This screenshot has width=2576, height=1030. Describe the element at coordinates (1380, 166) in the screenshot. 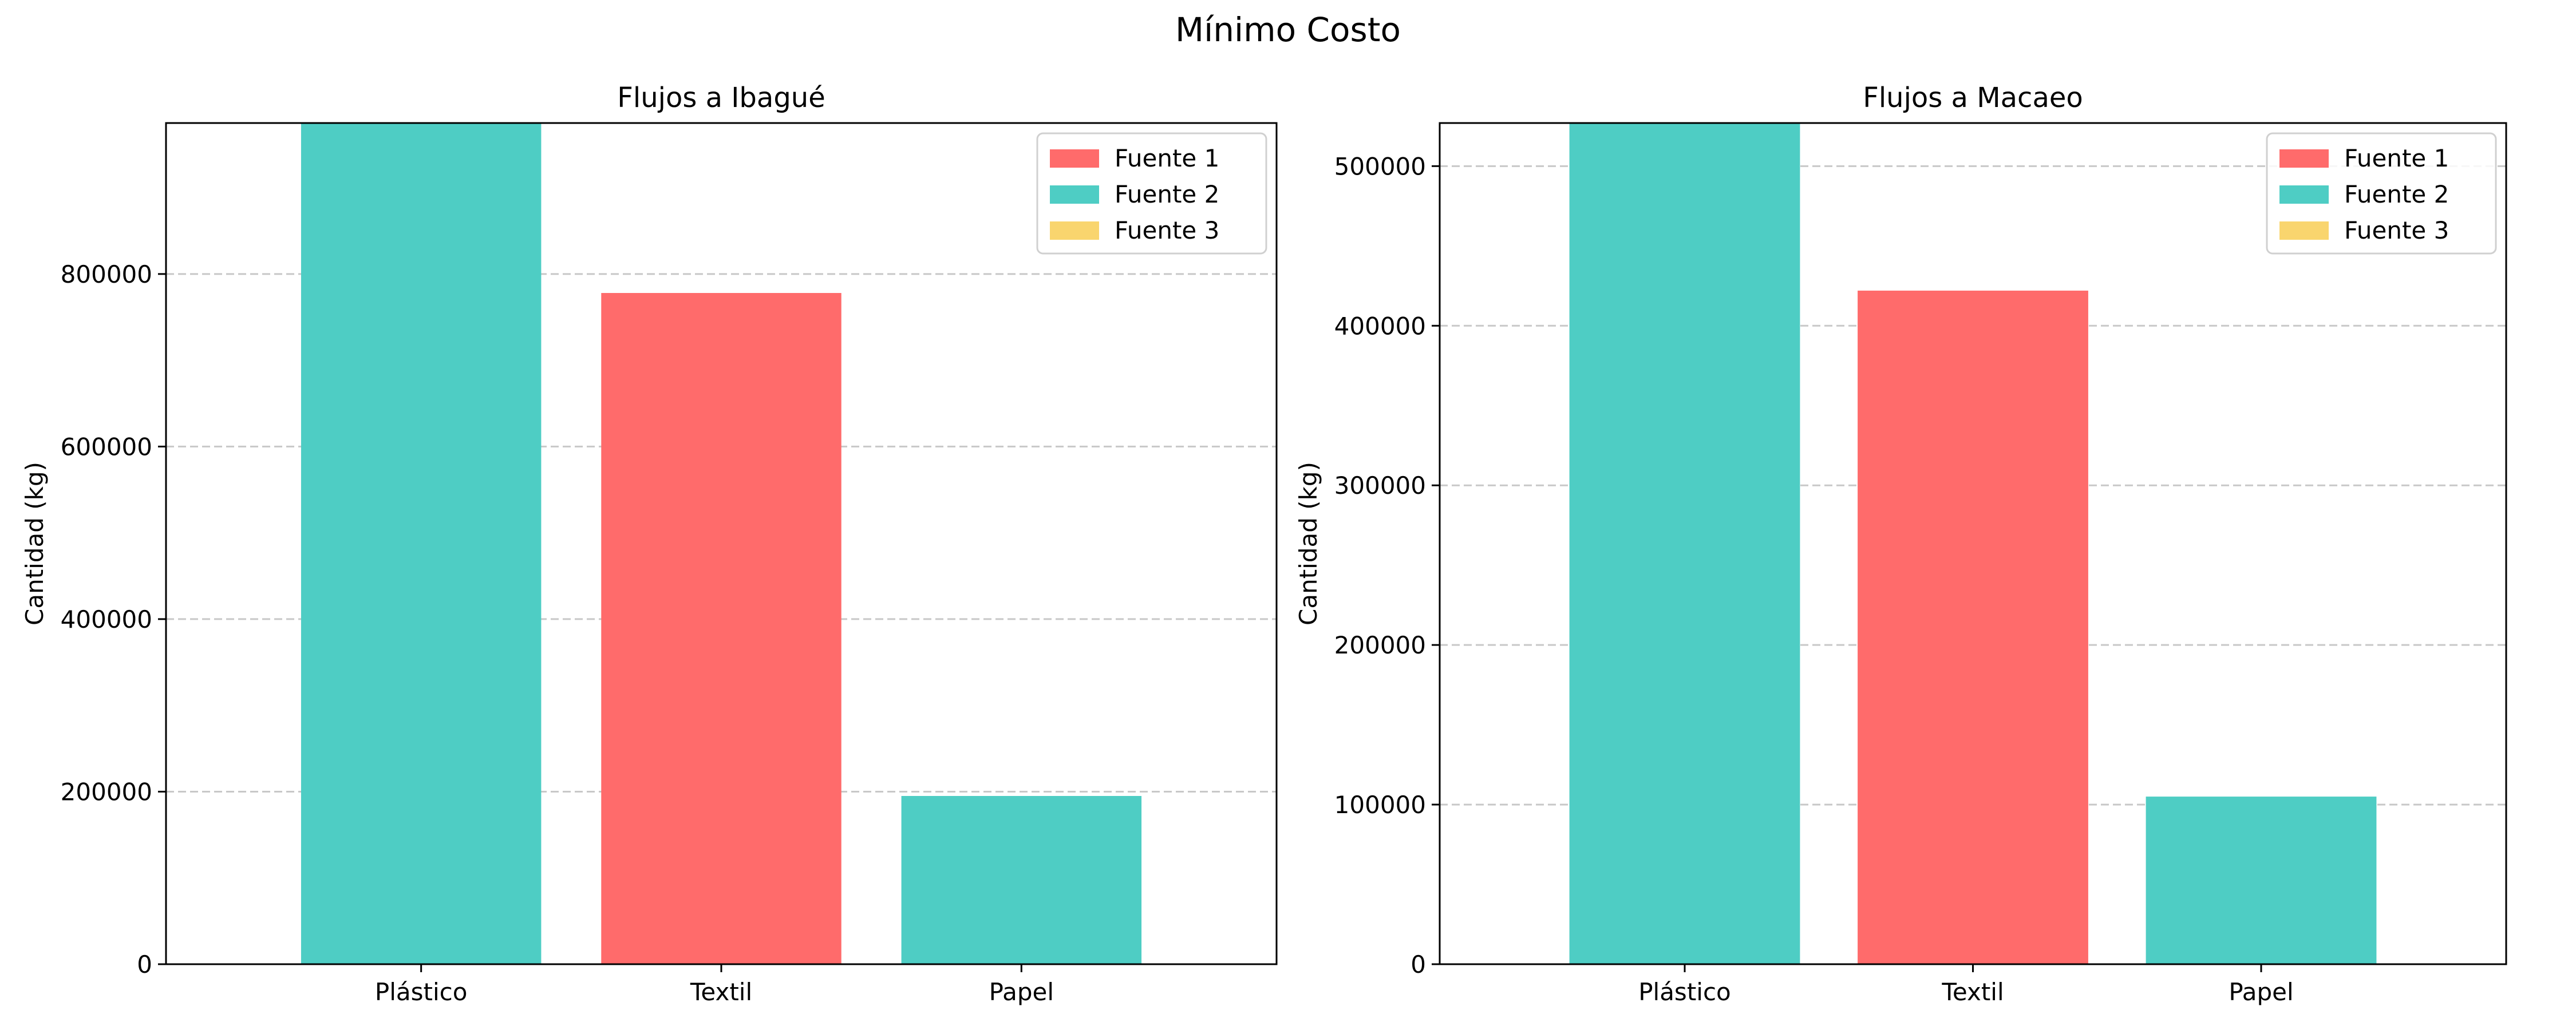

I see `y-tick-label: 500000` at that location.